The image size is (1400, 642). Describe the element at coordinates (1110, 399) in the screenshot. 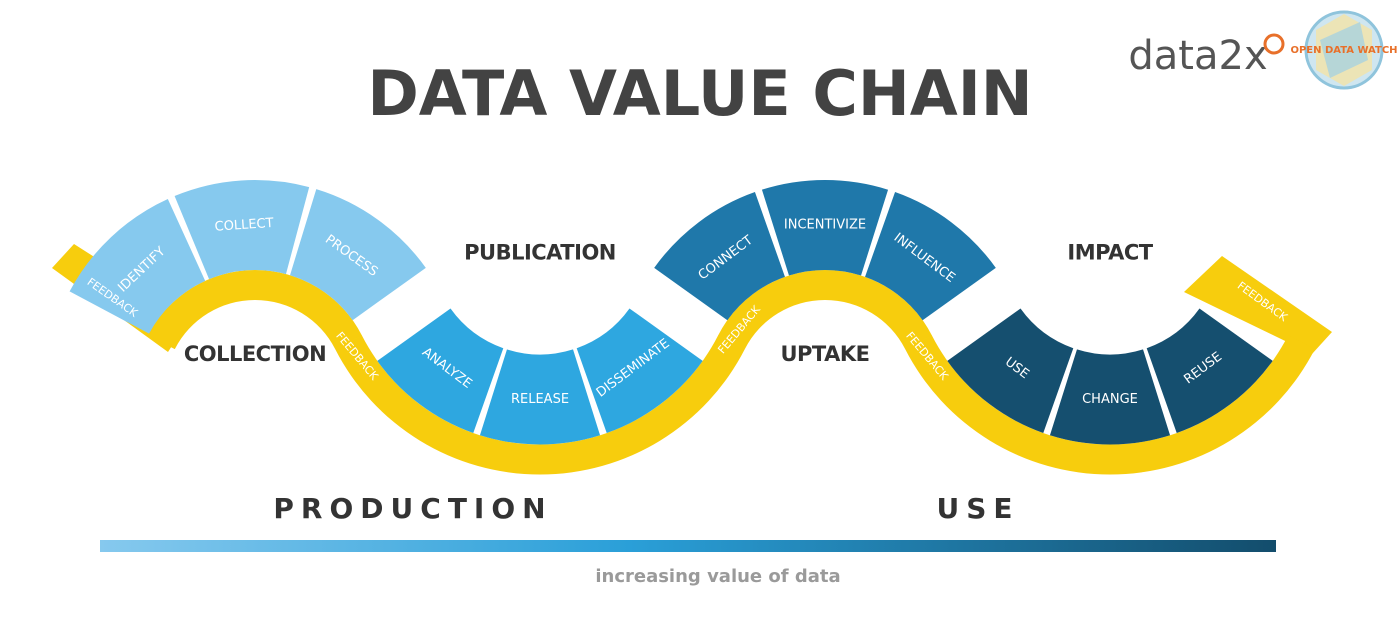

I see `step-label: CHANGE` at that location.